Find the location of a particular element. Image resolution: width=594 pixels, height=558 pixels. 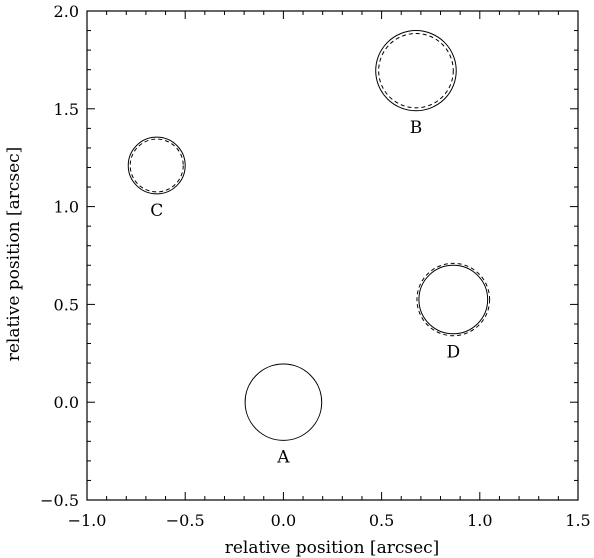

x-axis-label: relative position [arcsec] is located at coordinates (332, 548).